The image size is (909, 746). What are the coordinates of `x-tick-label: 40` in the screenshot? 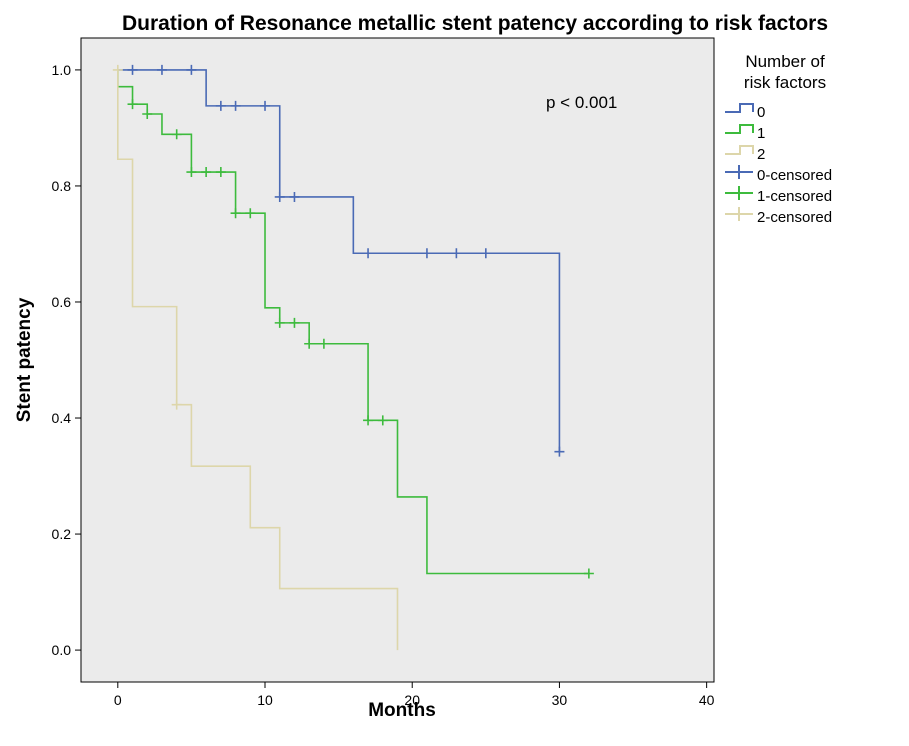 It's located at (707, 700).